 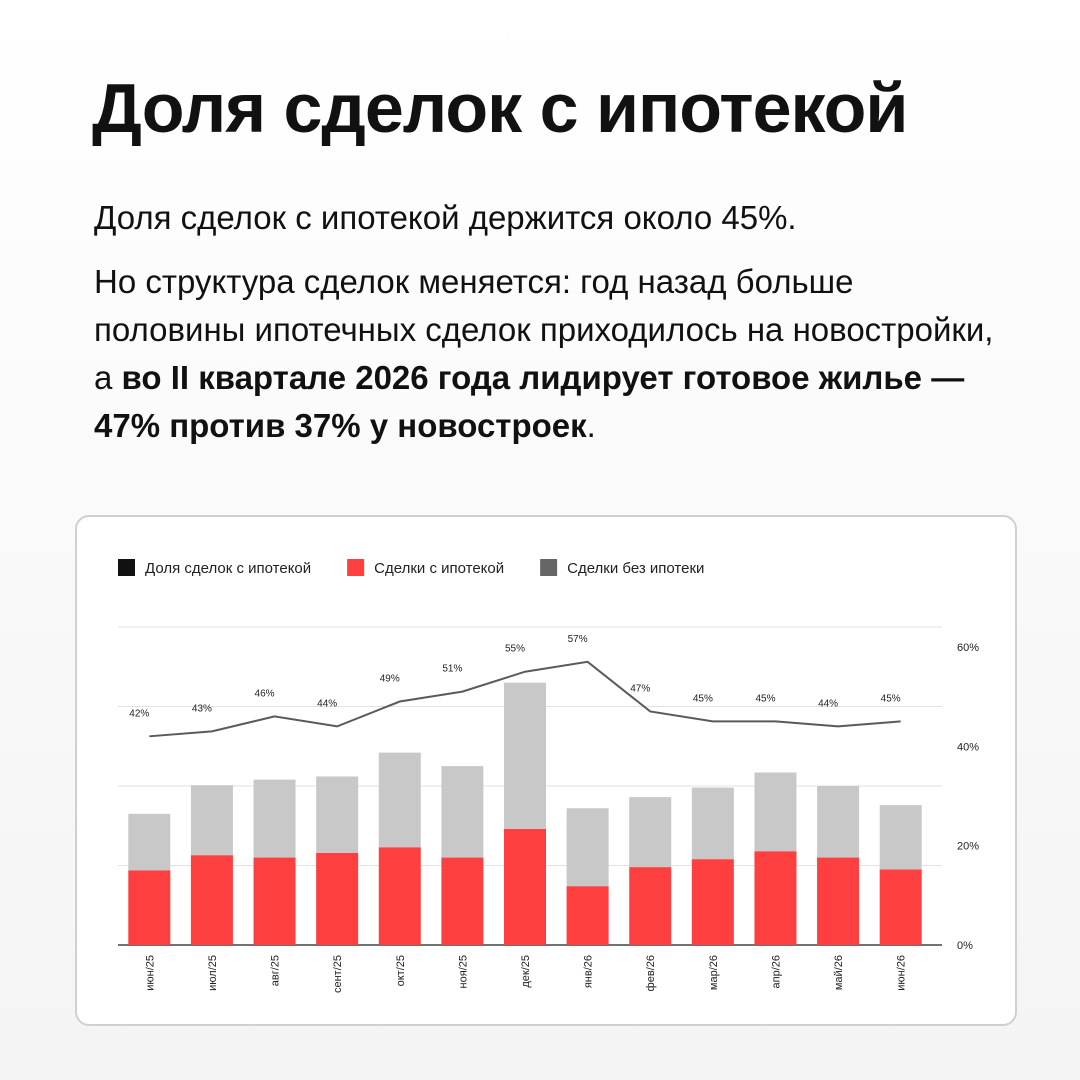 I want to click on y2-tick-label: 60%, so click(x=968, y=648).